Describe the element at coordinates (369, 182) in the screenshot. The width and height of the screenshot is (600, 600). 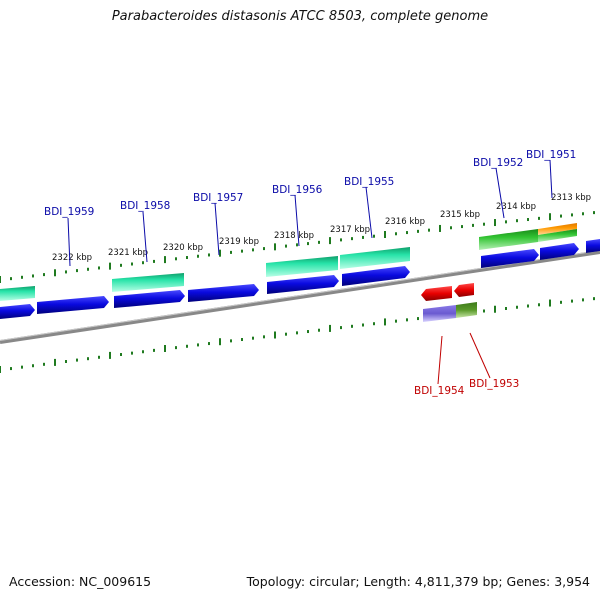
I see `gene-label-bdi-1955: BDI_1955` at that location.